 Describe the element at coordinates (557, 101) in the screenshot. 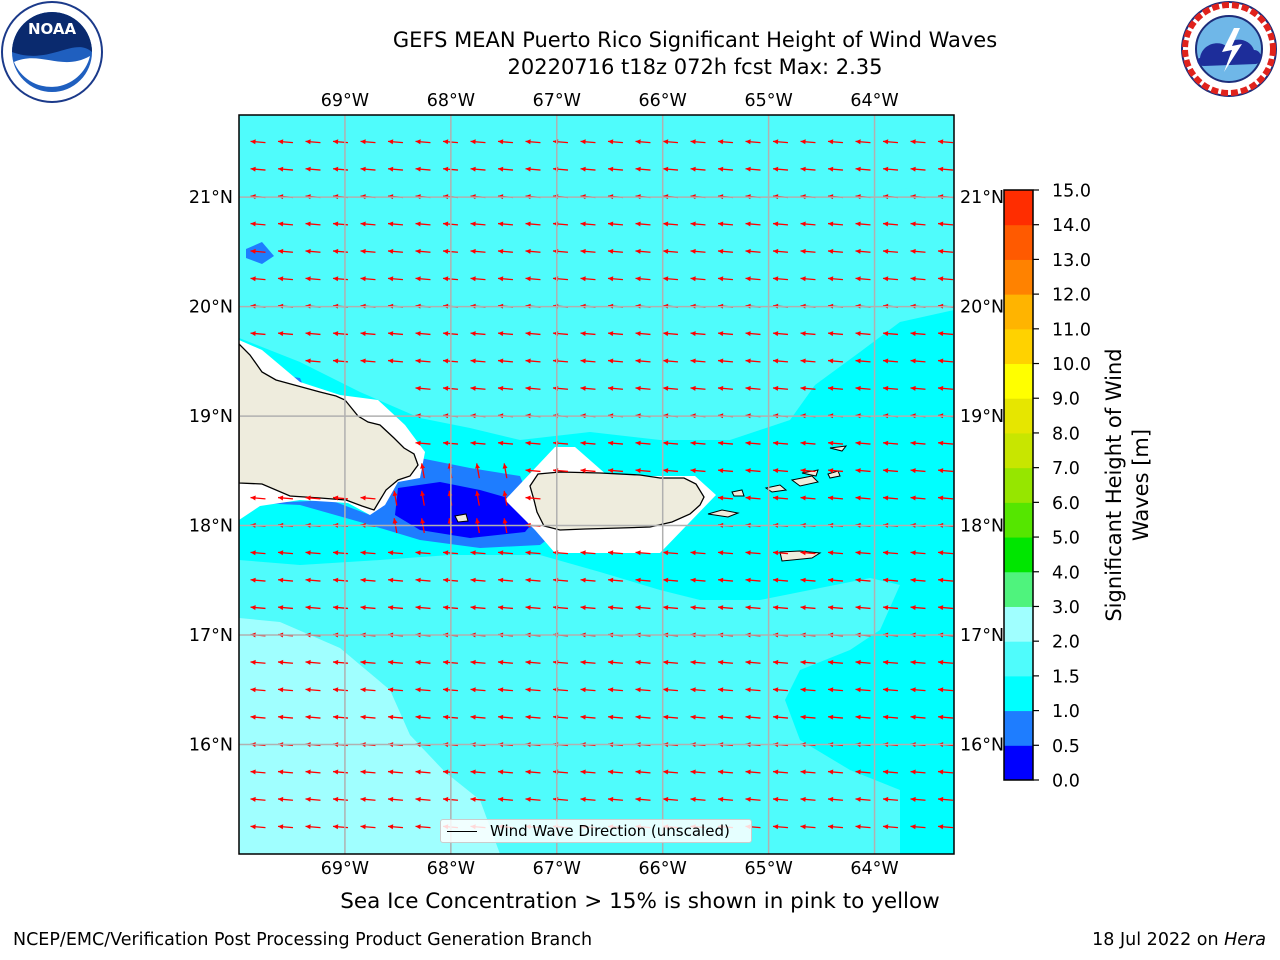

I see `lon-tick-label-top: 67°W` at that location.